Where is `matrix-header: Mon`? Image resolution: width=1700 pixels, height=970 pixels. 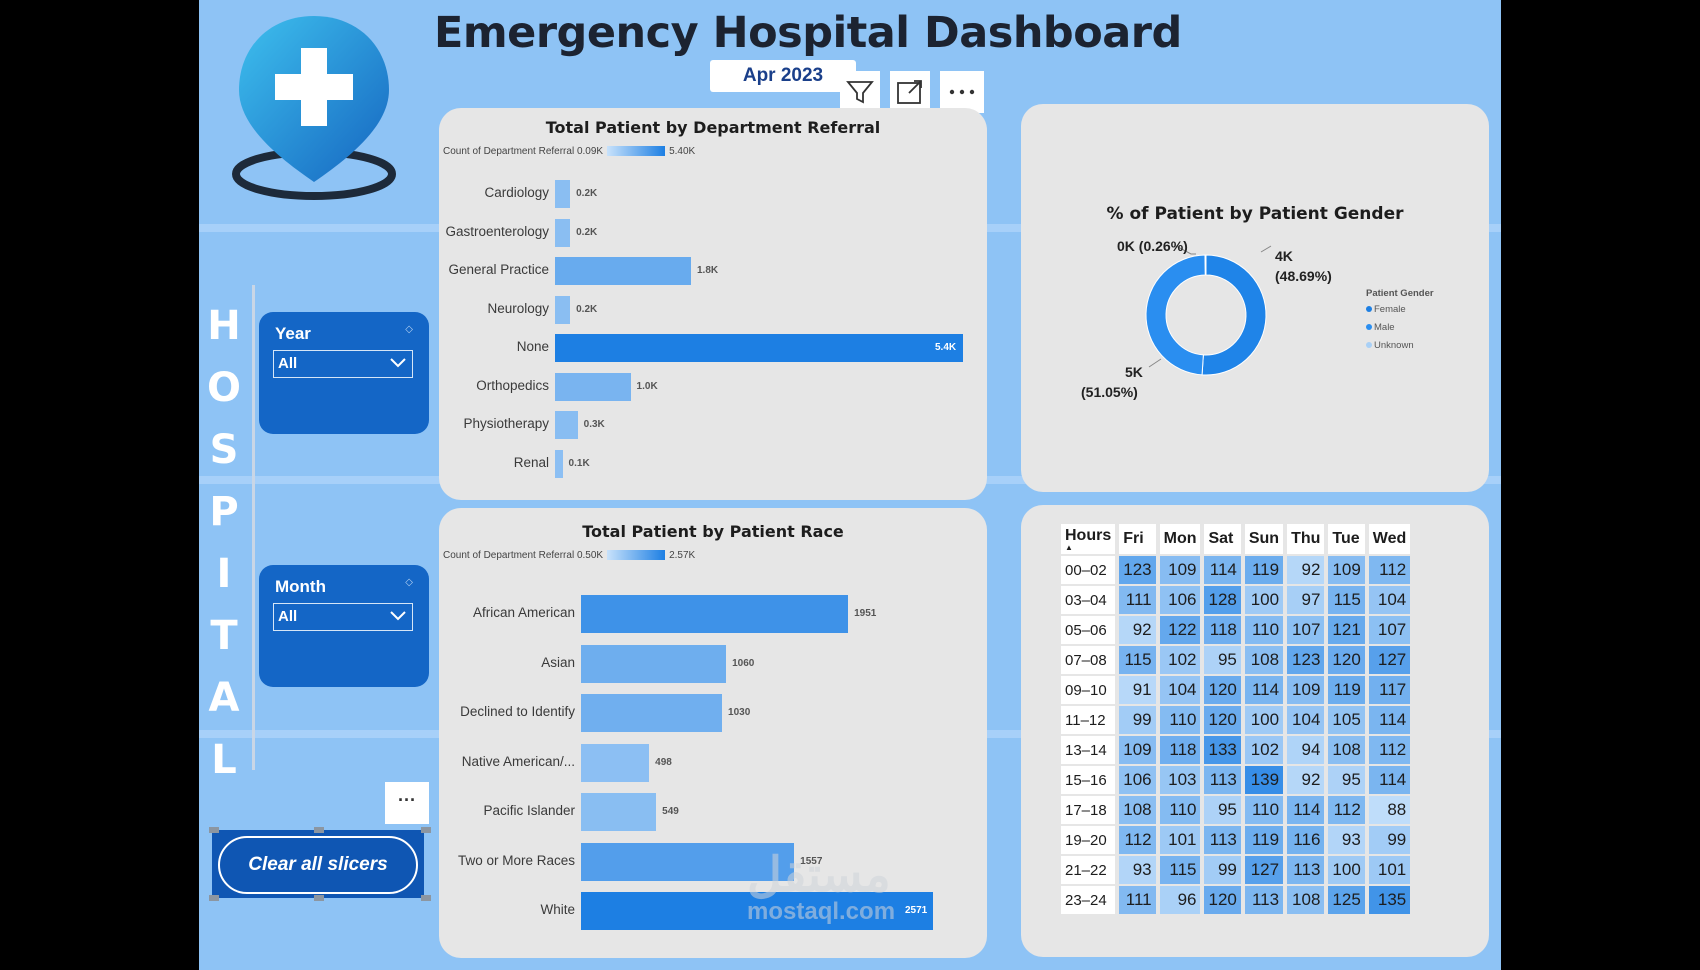
matrix-header: Mon is located at coordinates (1180, 539).